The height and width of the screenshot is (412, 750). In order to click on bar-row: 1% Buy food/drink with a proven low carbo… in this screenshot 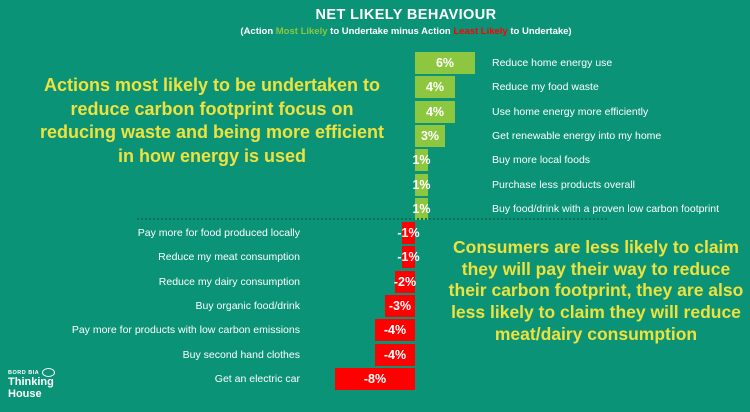, I will do `click(375, 208)`.